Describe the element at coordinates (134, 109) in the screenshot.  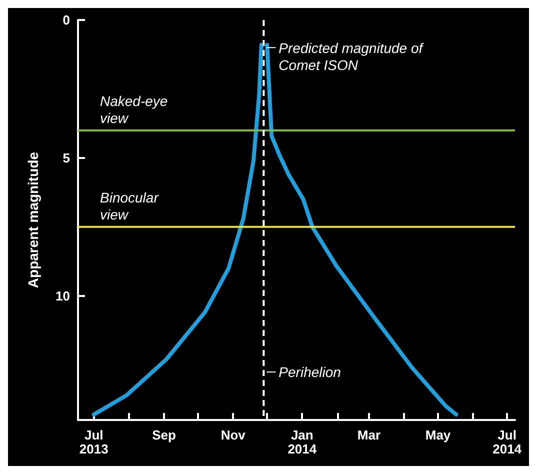
I see `ref-line-label: Naked-eye view` at that location.